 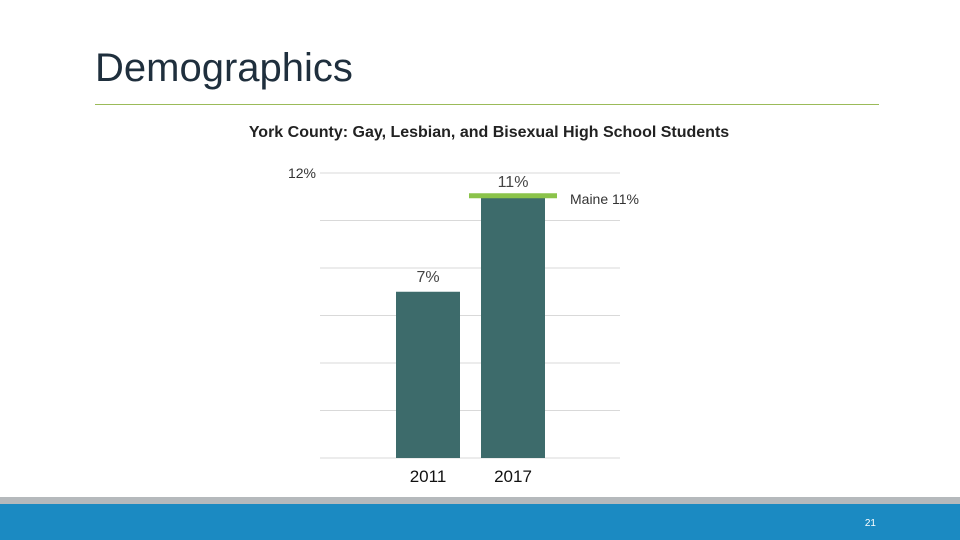 I want to click on footer-accent-bar, so click(x=480, y=500).